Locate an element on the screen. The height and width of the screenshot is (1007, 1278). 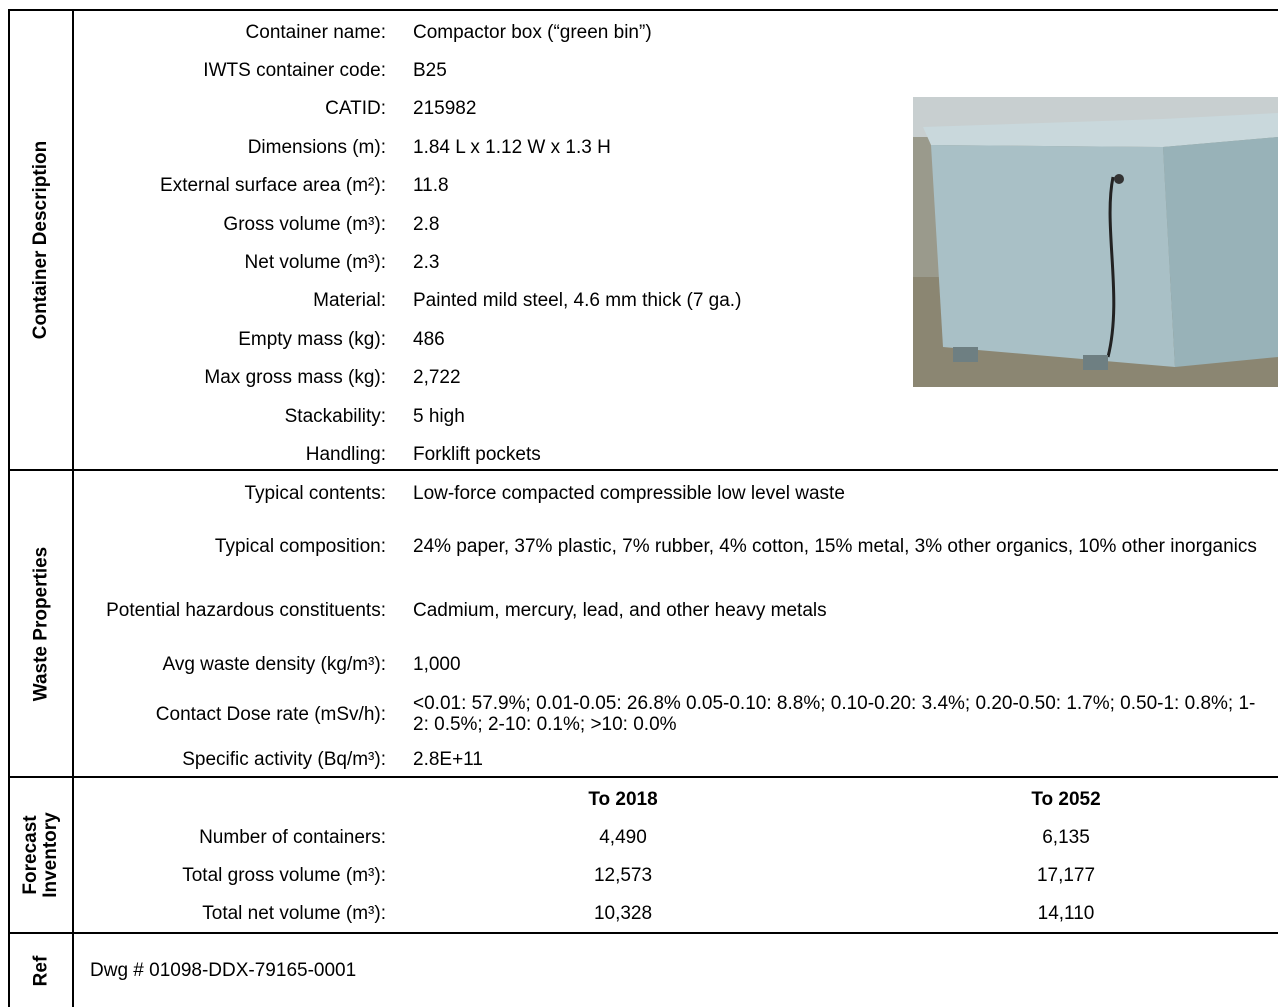
row-label: Gross volume (m³): is located at coordinates (304, 224).